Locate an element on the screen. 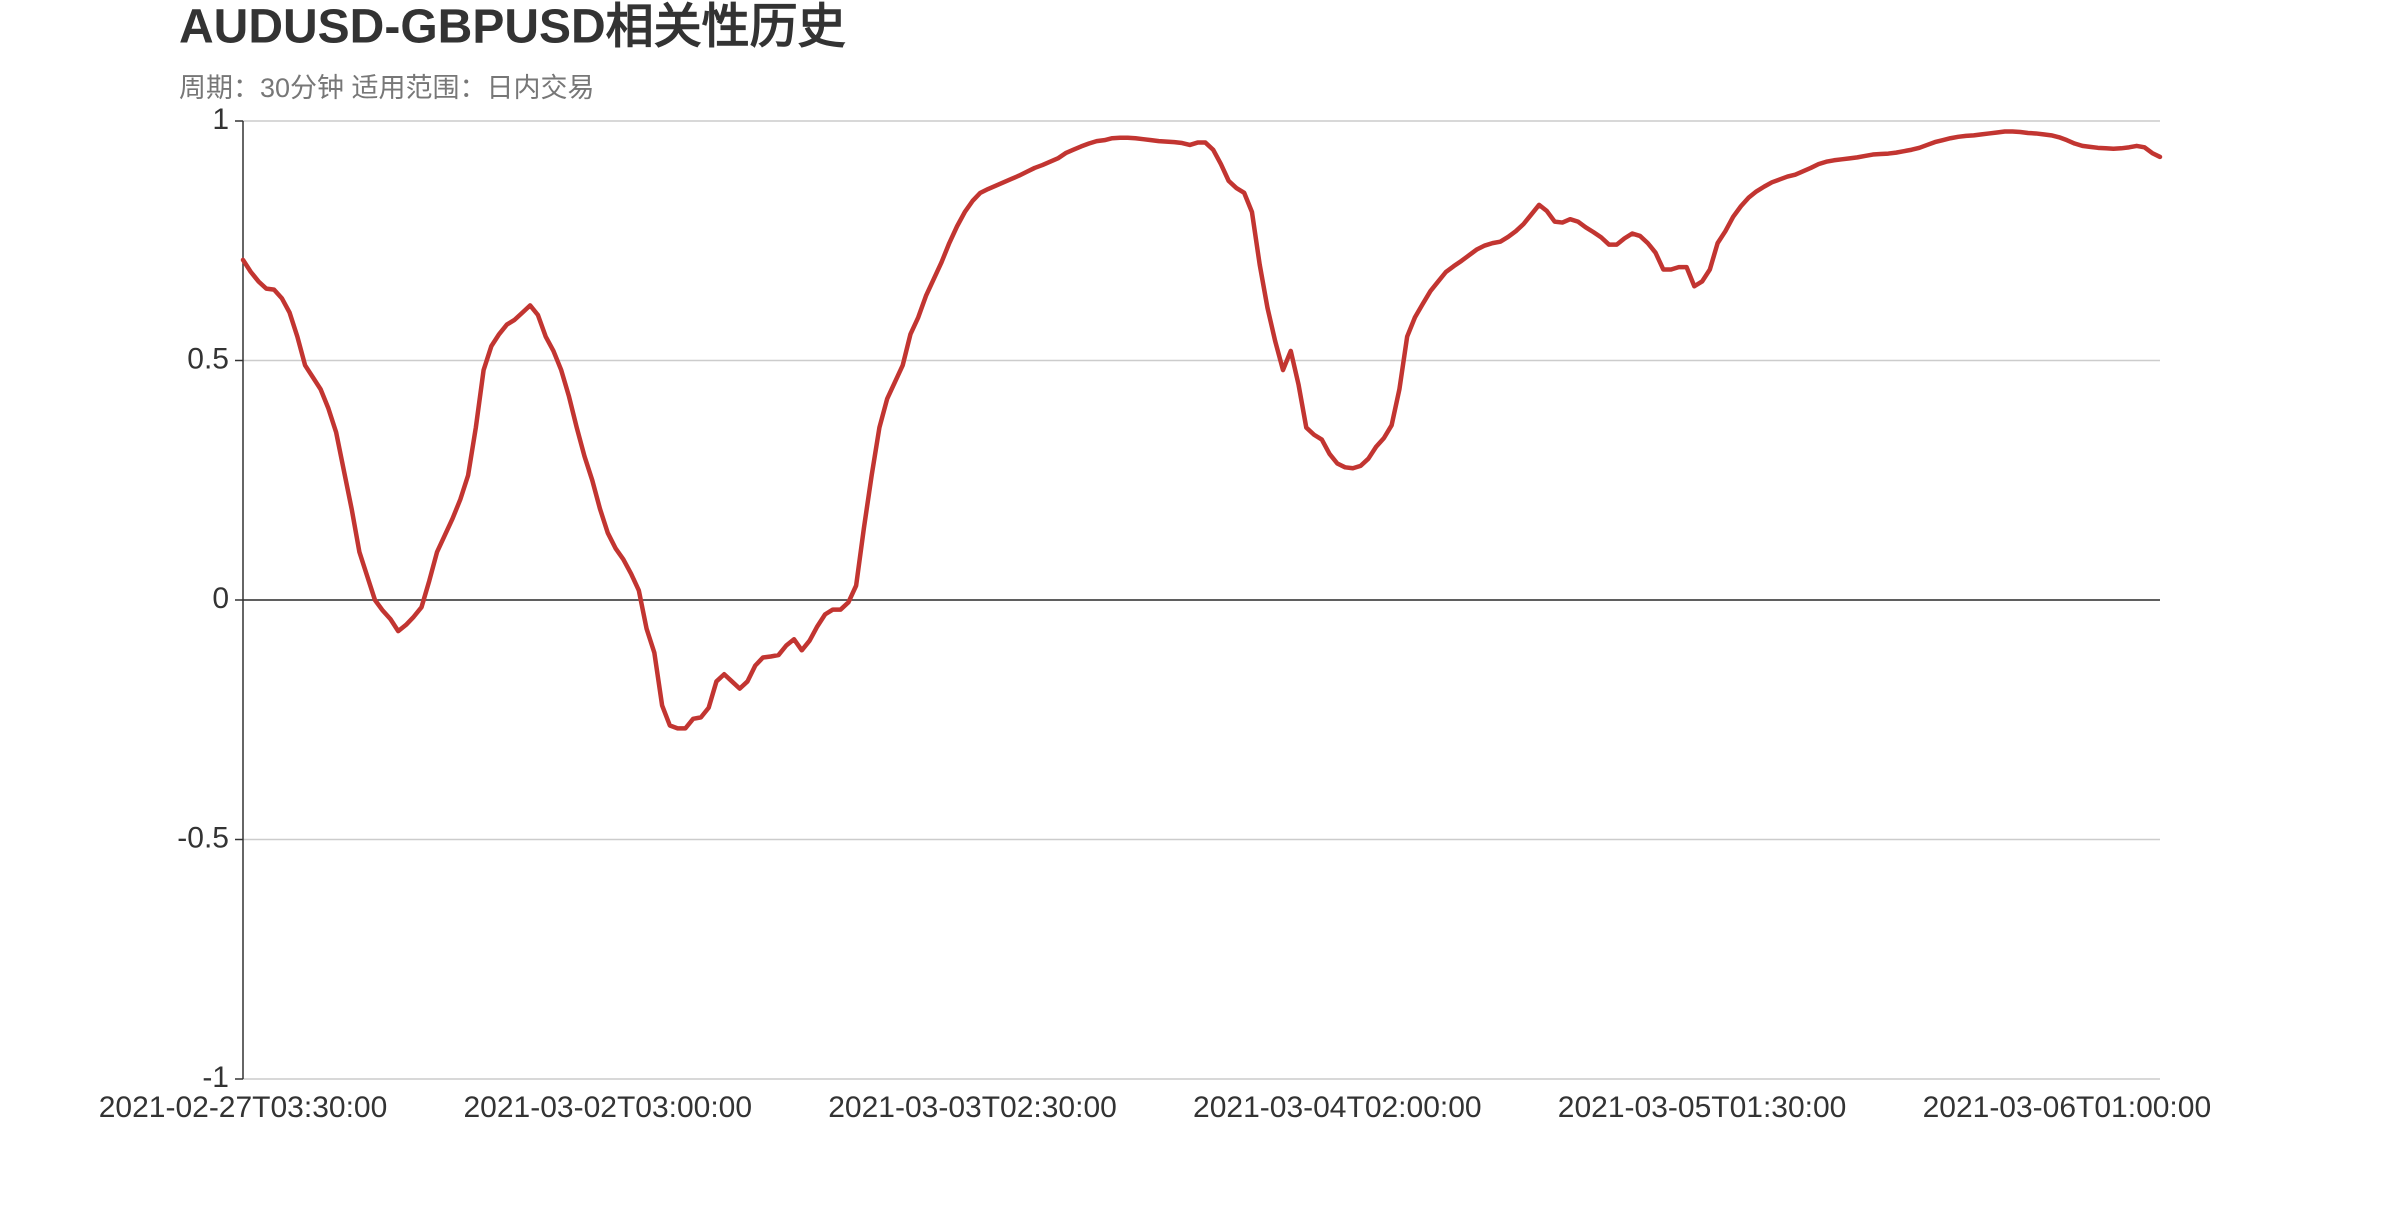  x-tick-label: 2021-03-03T02:30:00 is located at coordinates (972, 1107).